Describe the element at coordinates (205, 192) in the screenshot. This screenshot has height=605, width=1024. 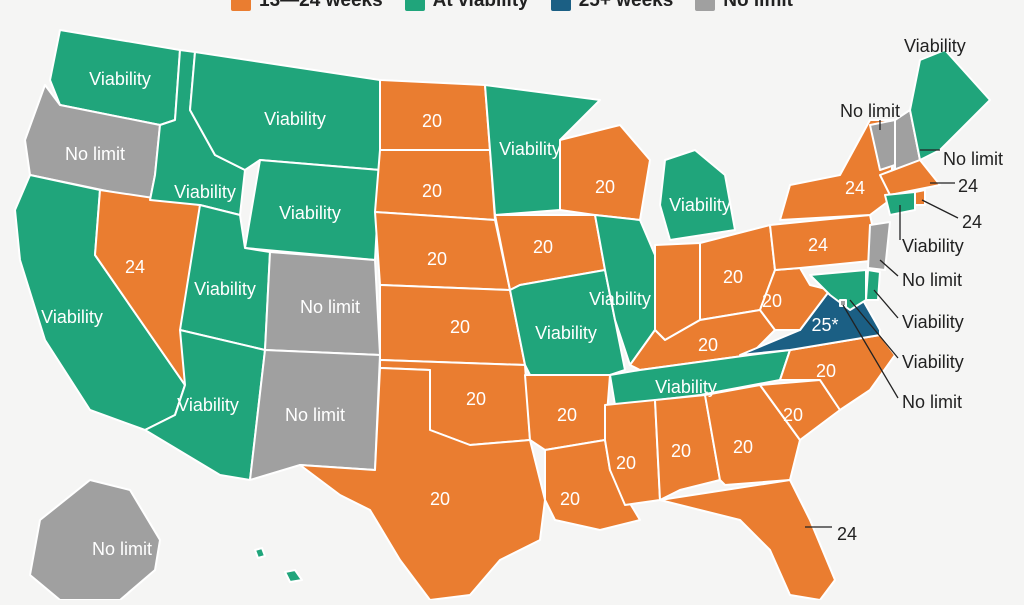
I see `state-label-id: Viability` at that location.